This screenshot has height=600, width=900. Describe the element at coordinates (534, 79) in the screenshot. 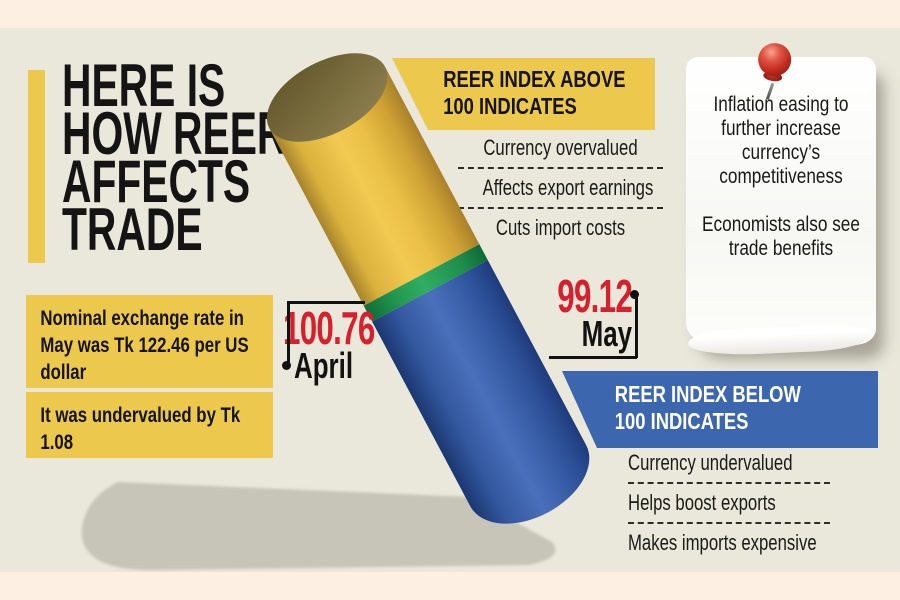

I see `heading-line: REER INDEX ABOVE` at that location.